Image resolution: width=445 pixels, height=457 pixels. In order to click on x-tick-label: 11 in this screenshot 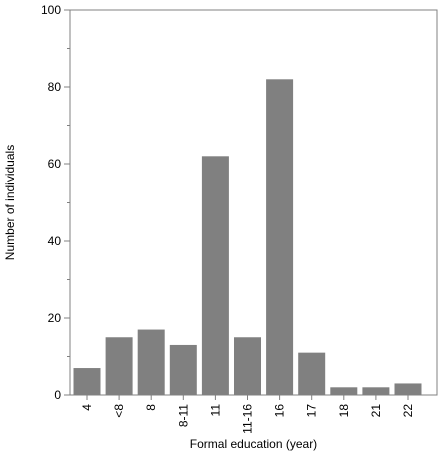, I will do `click(215, 410)`.